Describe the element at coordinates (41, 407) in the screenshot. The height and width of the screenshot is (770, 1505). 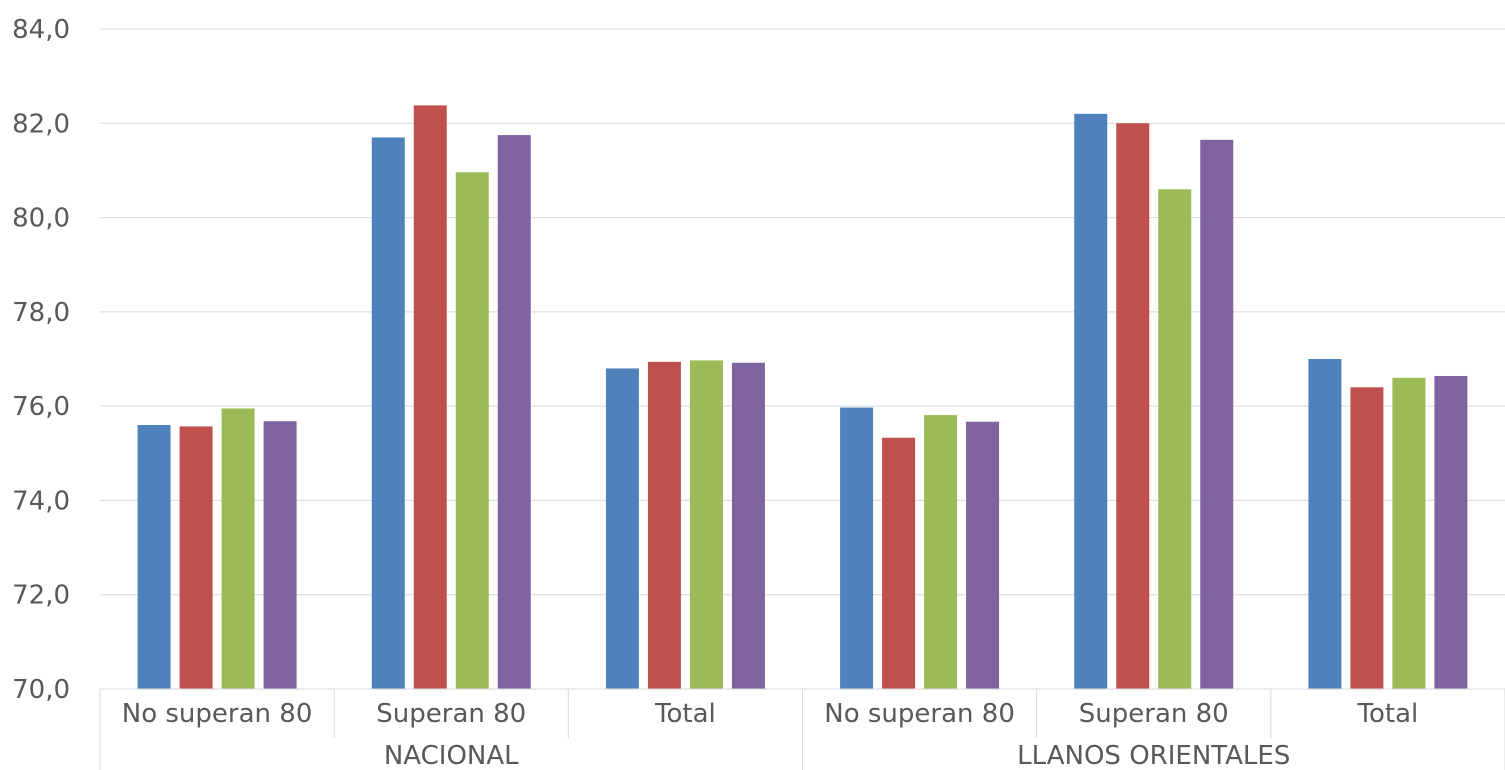
I see `y-tick-label: 76,0` at that location.